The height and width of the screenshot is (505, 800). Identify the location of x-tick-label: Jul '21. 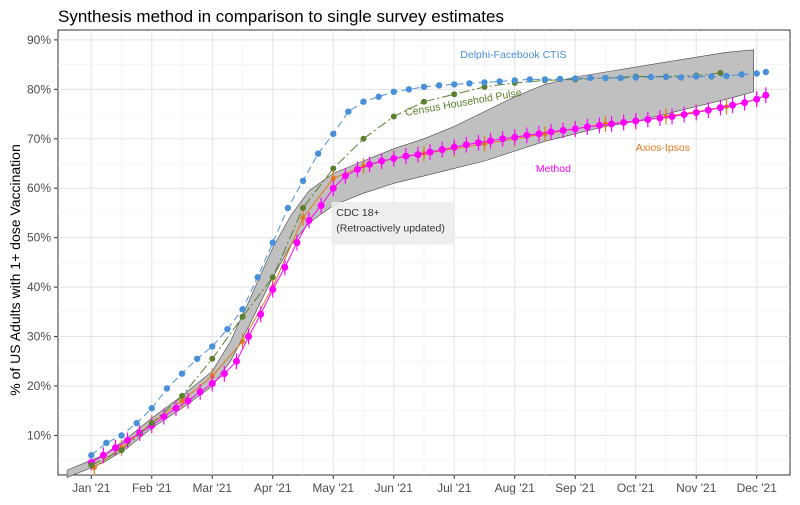
(454, 488).